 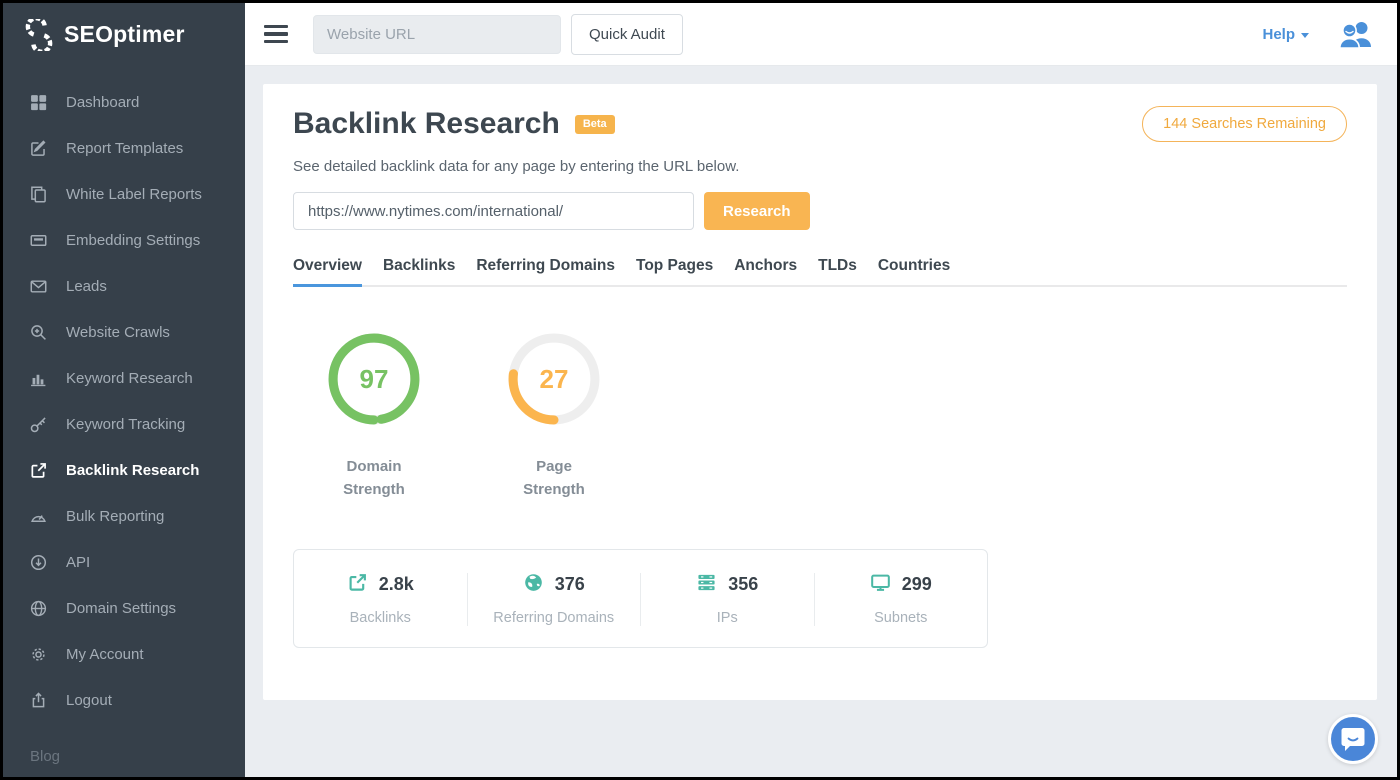 What do you see at coordinates (38, 424) in the screenshot?
I see `key-icon` at bounding box center [38, 424].